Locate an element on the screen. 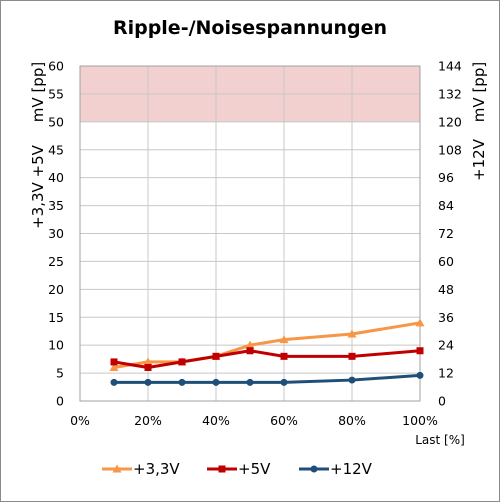  legend-label: +12V is located at coordinates (351, 469).